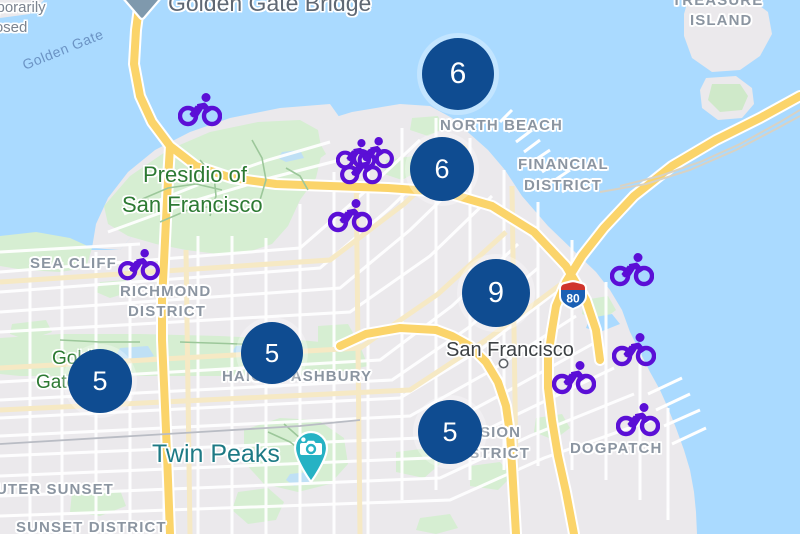 This screenshot has width=800, height=534. What do you see at coordinates (291, 156) in the screenshot?
I see `water-pond-presidio` at bounding box center [291, 156].